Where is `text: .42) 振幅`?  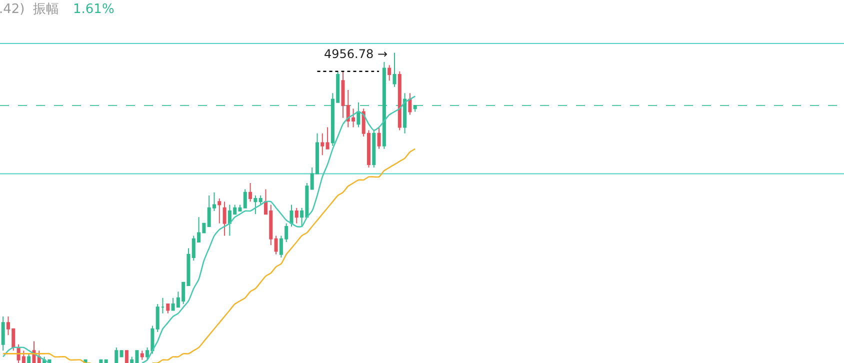
text: .42) 振幅 is located at coordinates (30, 9).